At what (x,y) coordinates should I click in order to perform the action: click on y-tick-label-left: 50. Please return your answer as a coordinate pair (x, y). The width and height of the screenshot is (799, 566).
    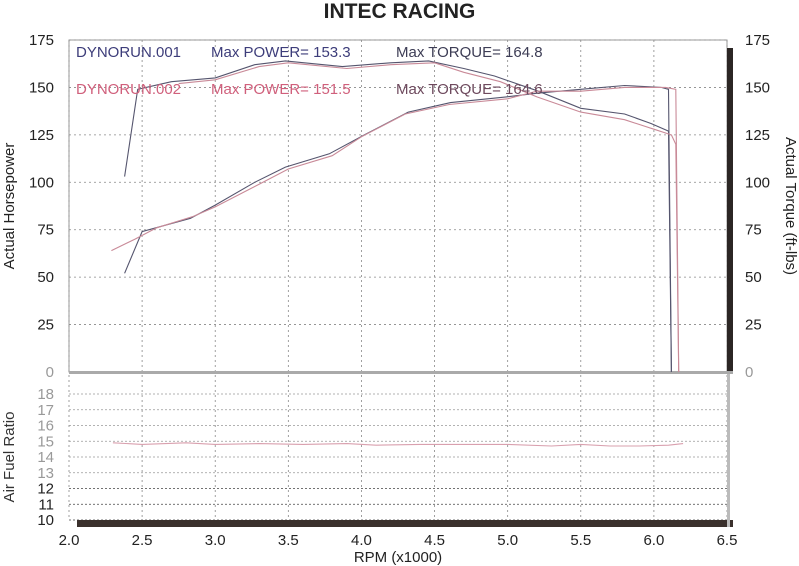
    Looking at the image, I should click on (45, 277).